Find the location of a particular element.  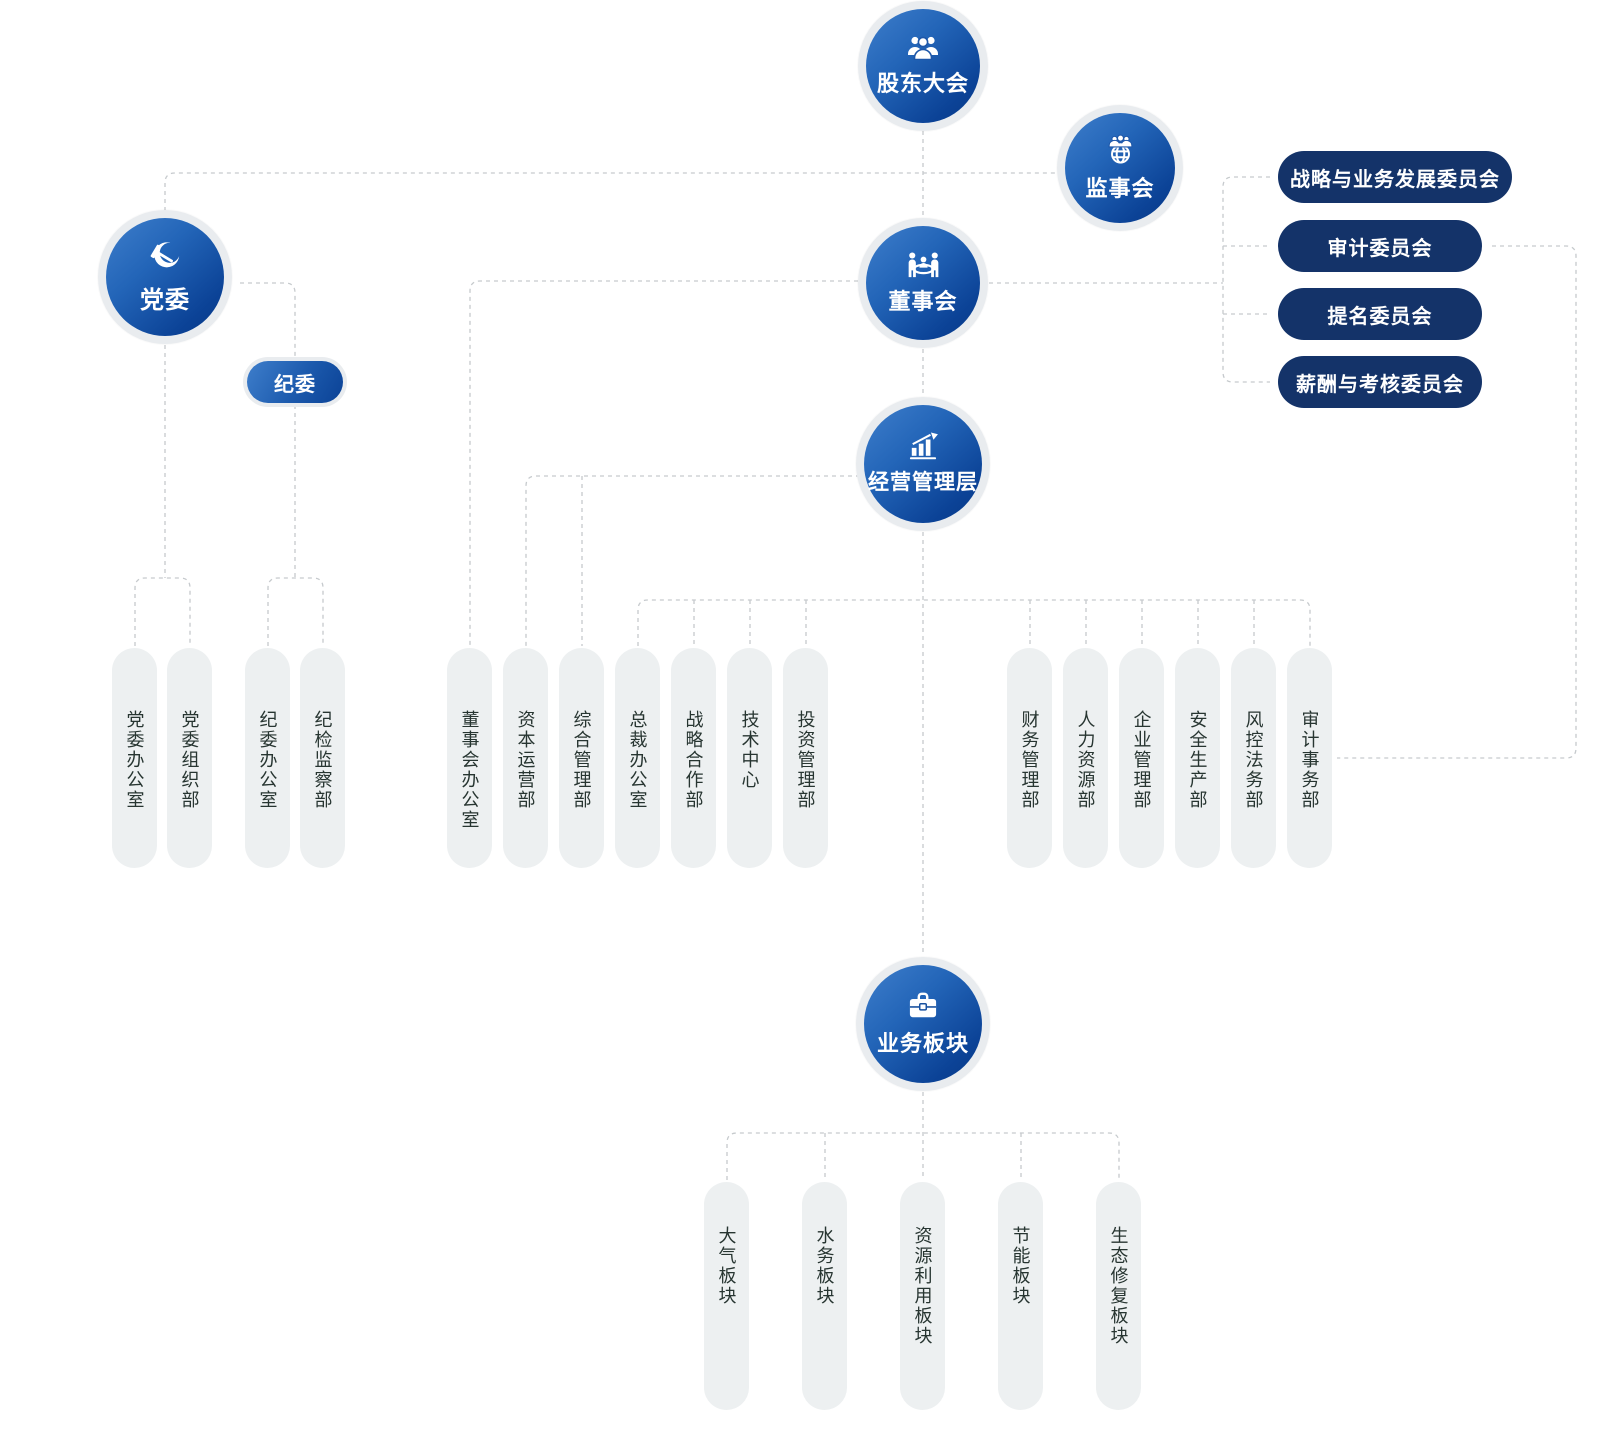

dept-label: 董事会办公室 is located at coordinates (469, 770).